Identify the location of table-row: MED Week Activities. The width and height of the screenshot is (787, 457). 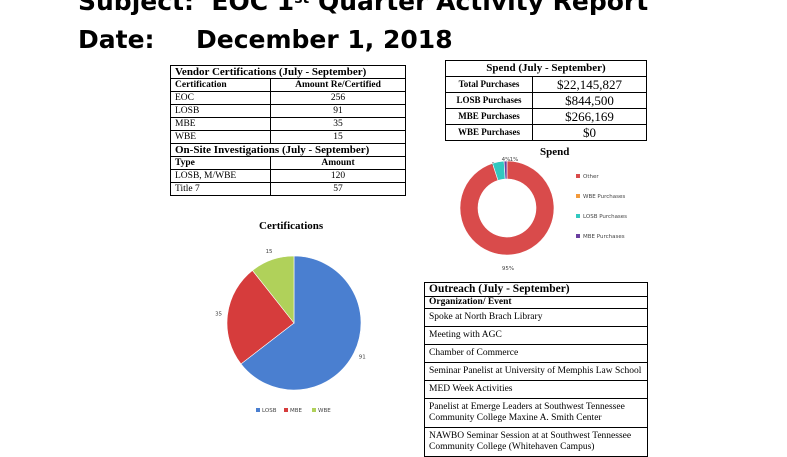
(536, 389).